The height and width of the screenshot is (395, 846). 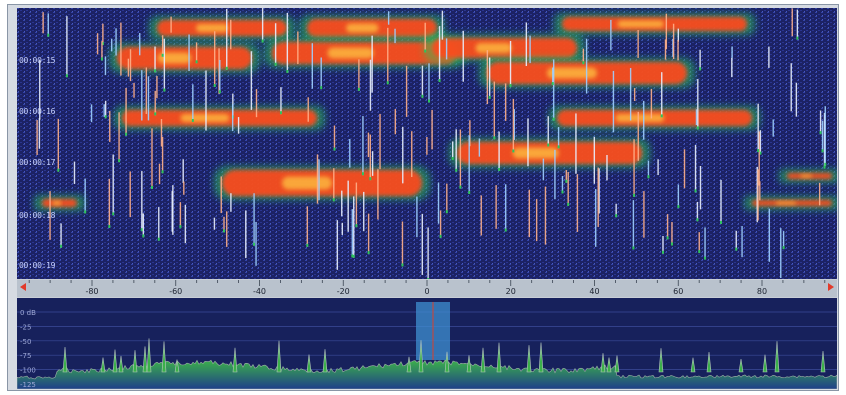 What do you see at coordinates (762, 291) in the screenshot?
I see `frequency-tick-label: 80` at bounding box center [762, 291].